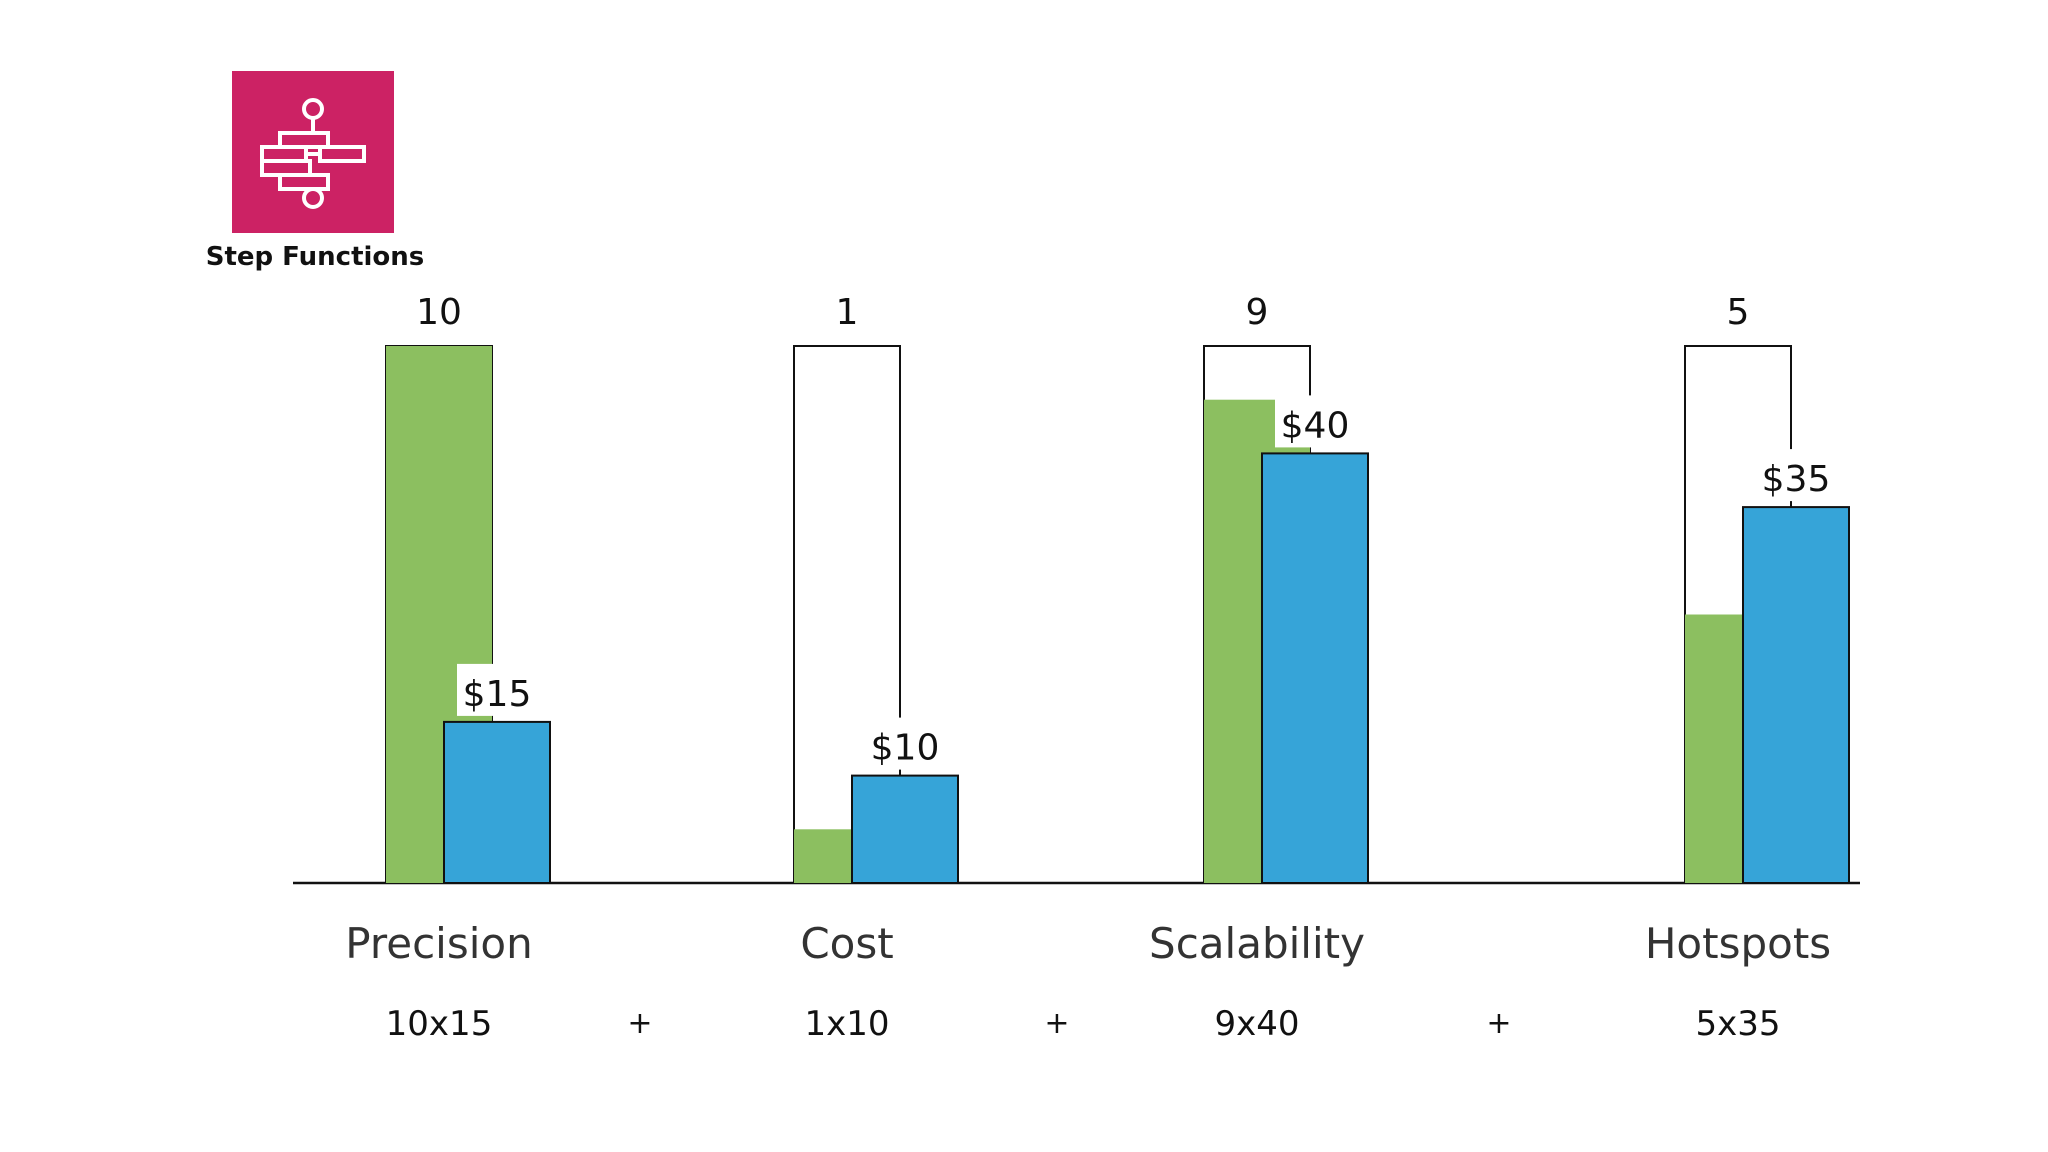 The image size is (2048, 1152). Describe the element at coordinates (1738, 943) in the screenshot. I see `category-label-3: Hotspots` at that location.